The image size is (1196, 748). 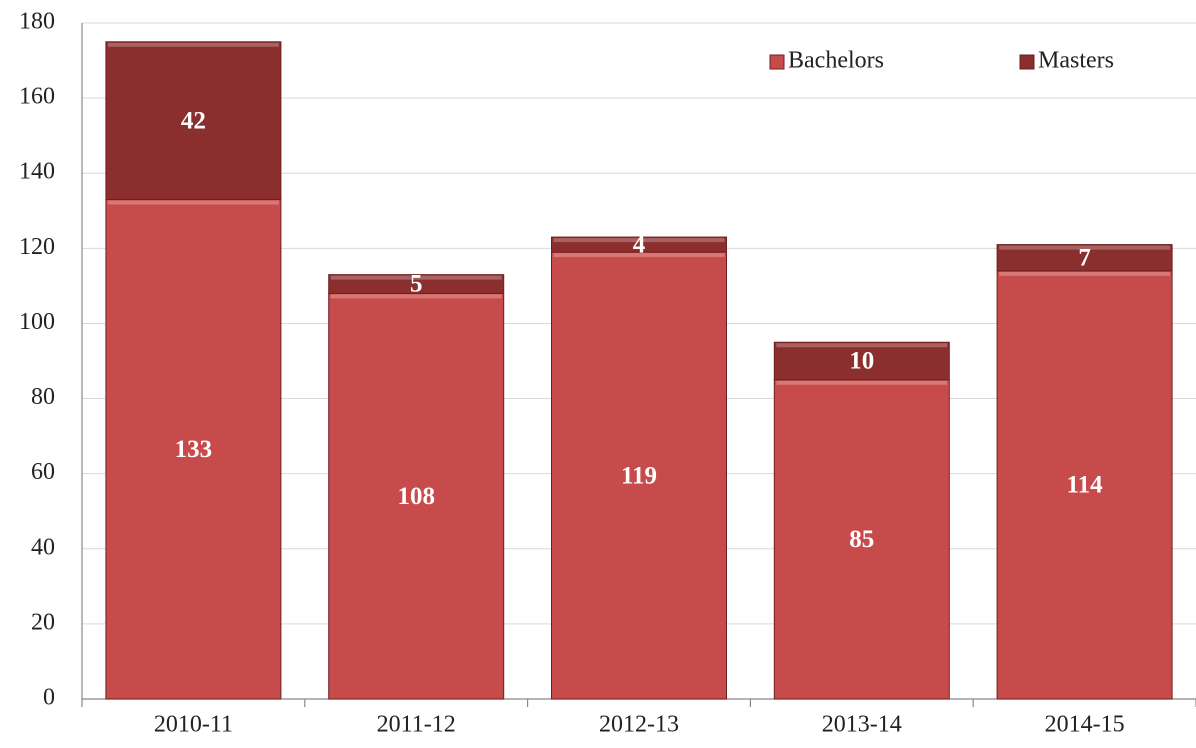 I want to click on data-label: 10, so click(x=861, y=361).